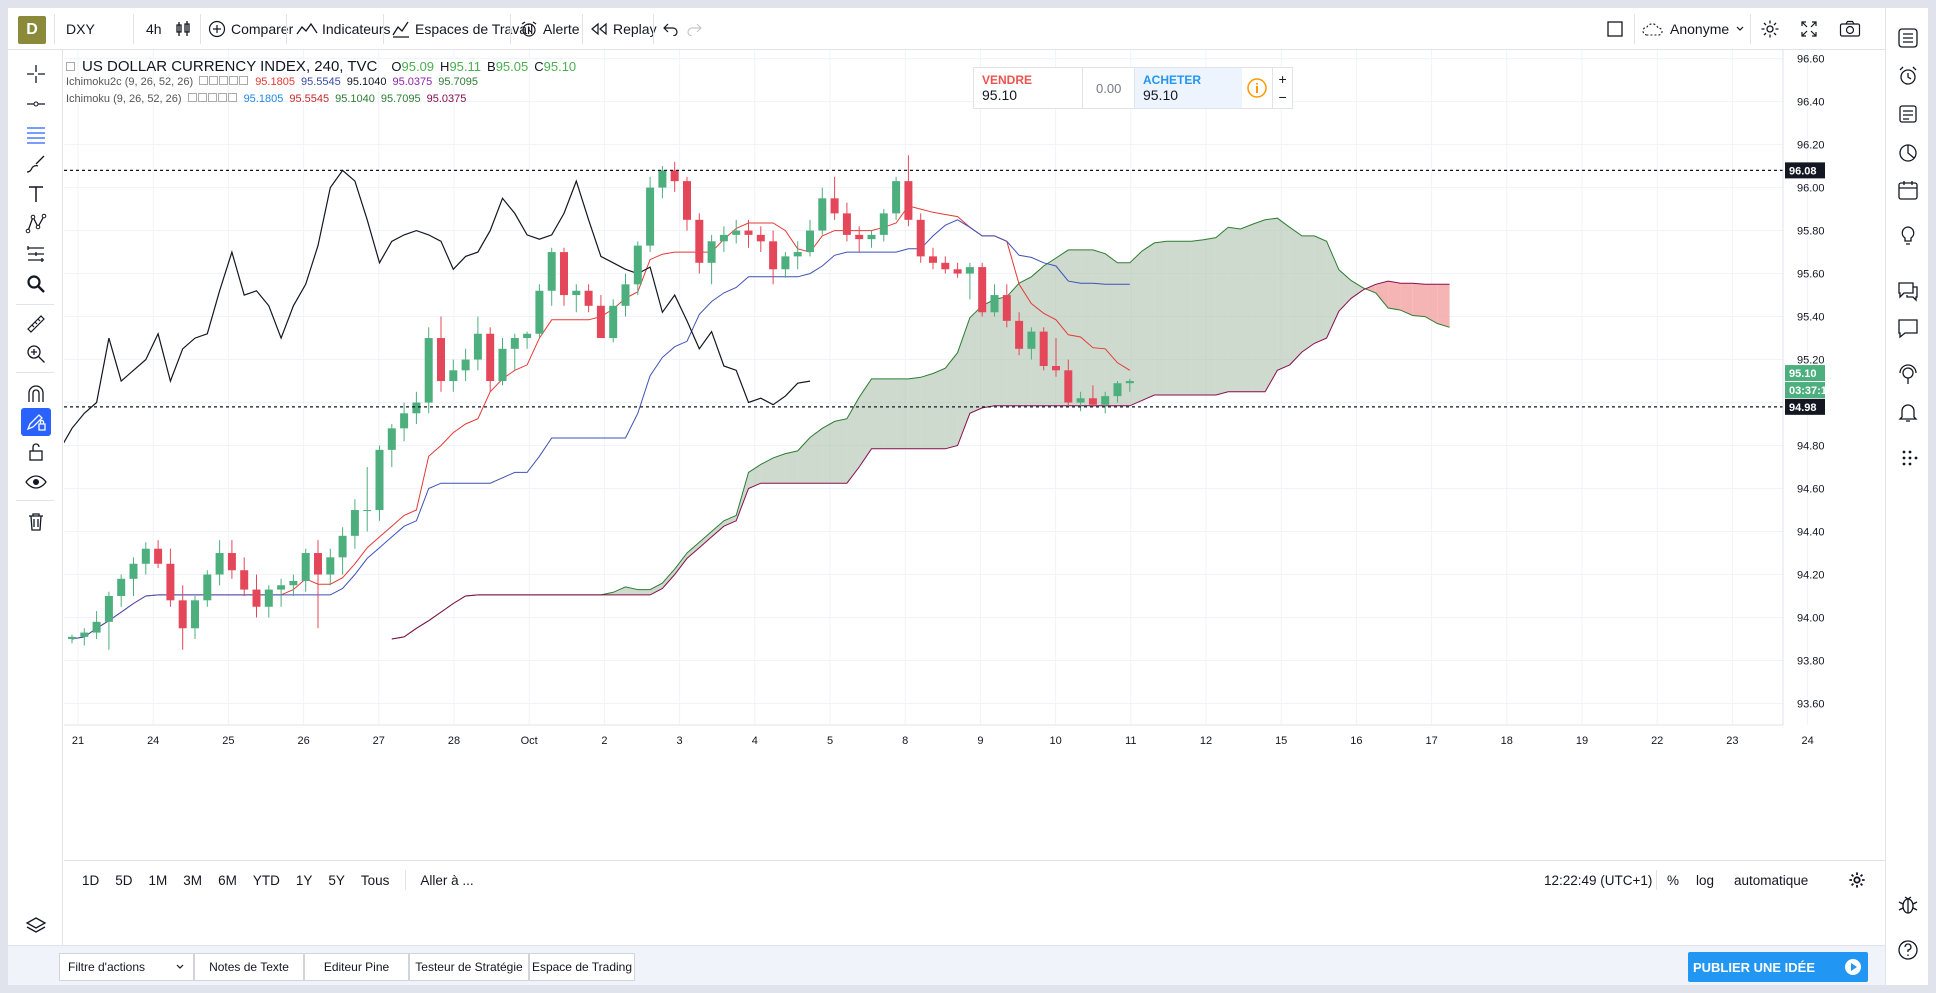  What do you see at coordinates (249, 967) in the screenshot?
I see `tab-text-notes: Notes de Texte` at bounding box center [249, 967].